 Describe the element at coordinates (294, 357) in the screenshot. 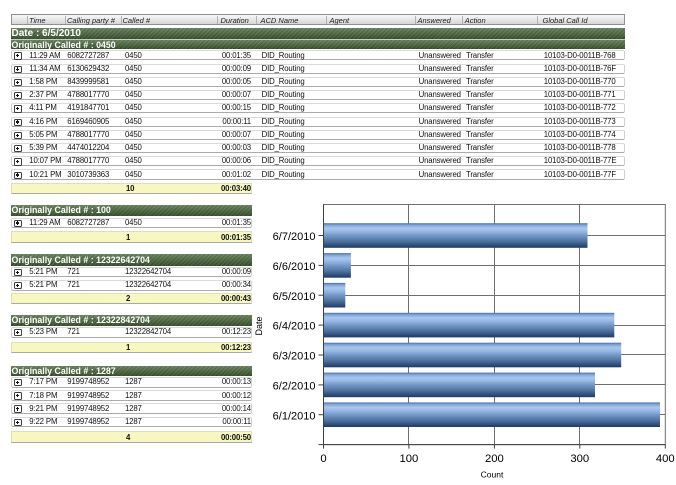

I see `svg-text: 6/3/2010` at that location.